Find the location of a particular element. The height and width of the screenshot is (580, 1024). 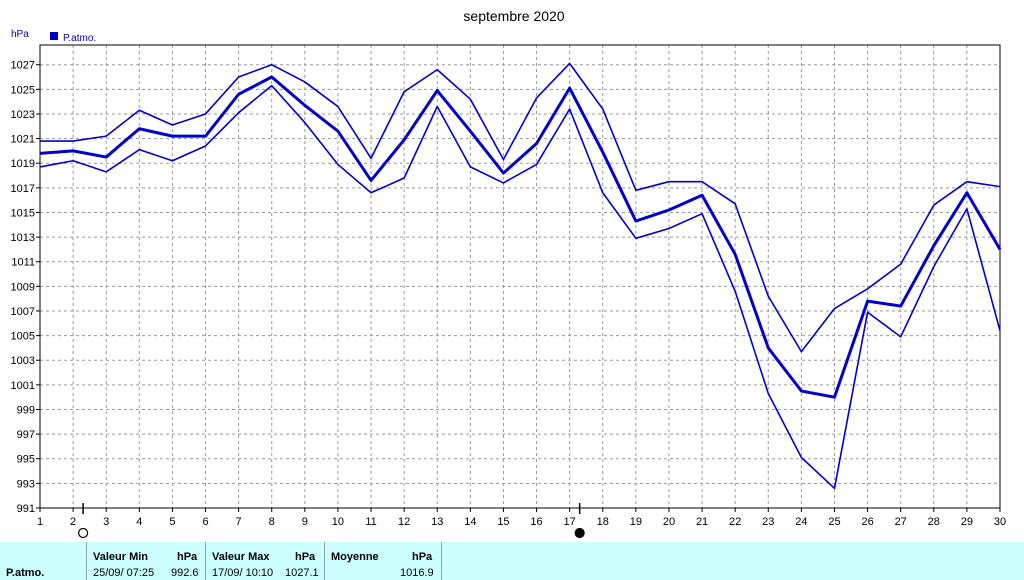

y-tick-label: 1027 is located at coordinates (23, 66).